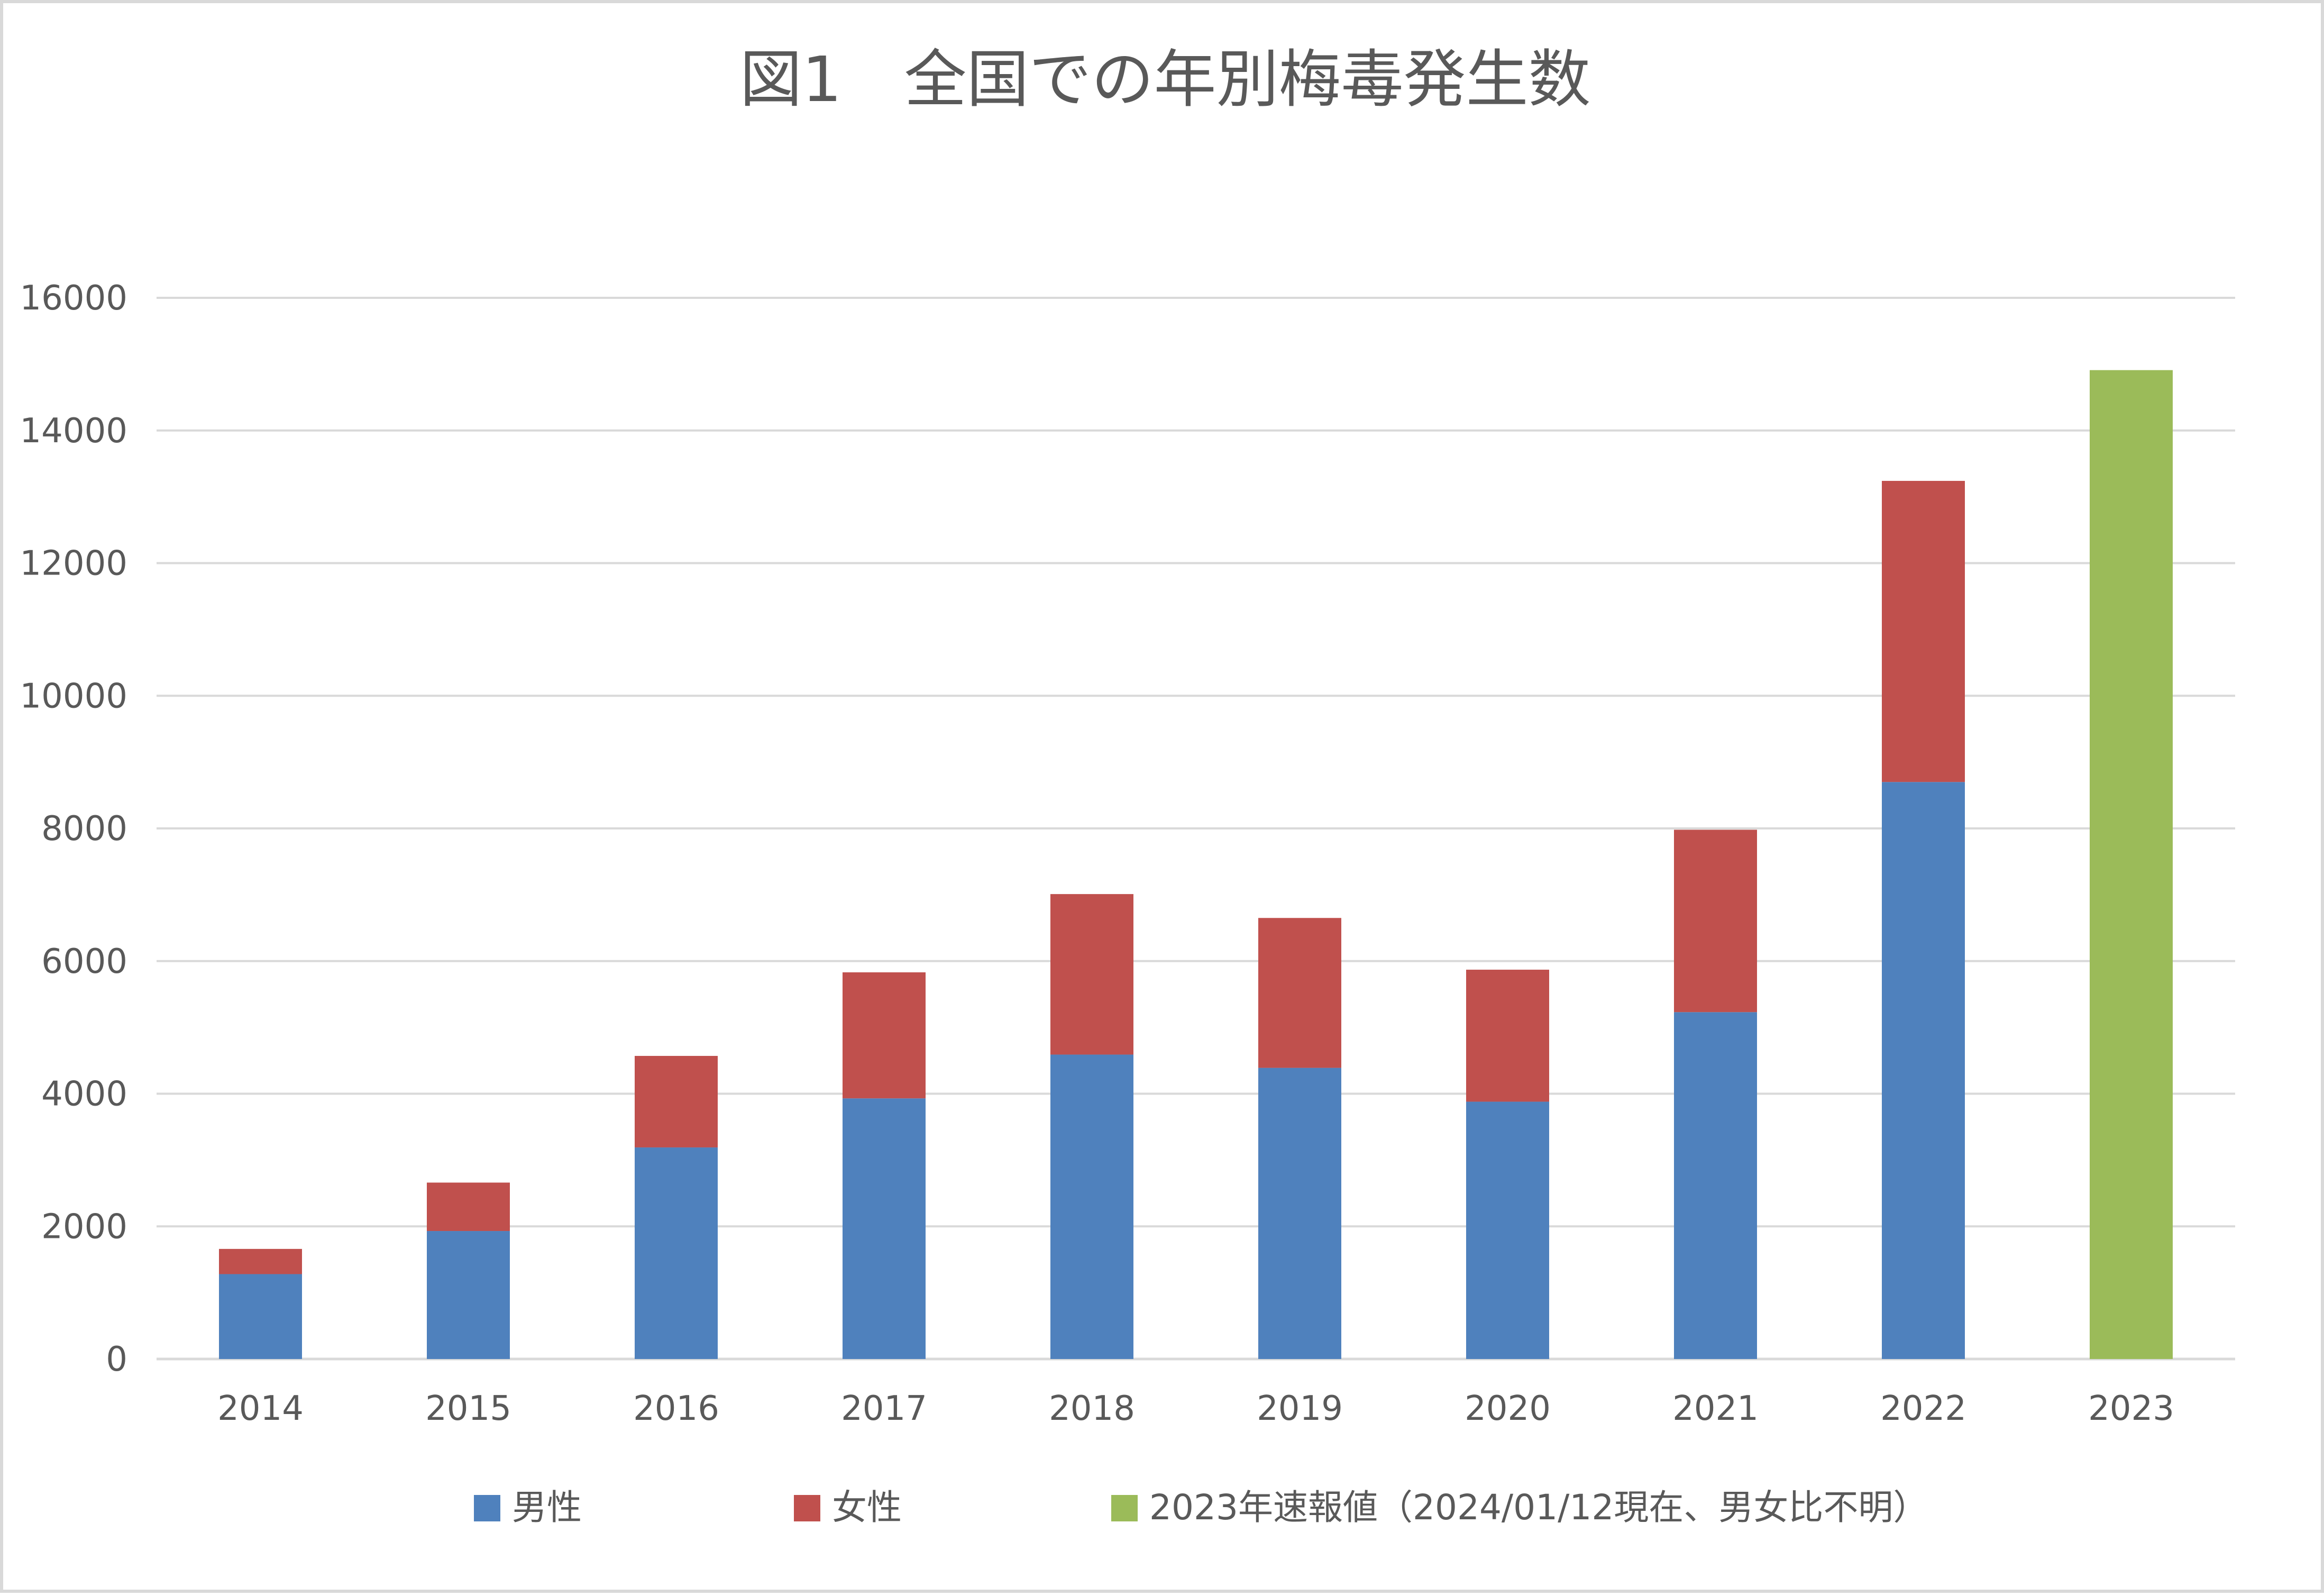  What do you see at coordinates (468, 1409) in the screenshot?
I see `x-tick-label: 2015` at bounding box center [468, 1409].